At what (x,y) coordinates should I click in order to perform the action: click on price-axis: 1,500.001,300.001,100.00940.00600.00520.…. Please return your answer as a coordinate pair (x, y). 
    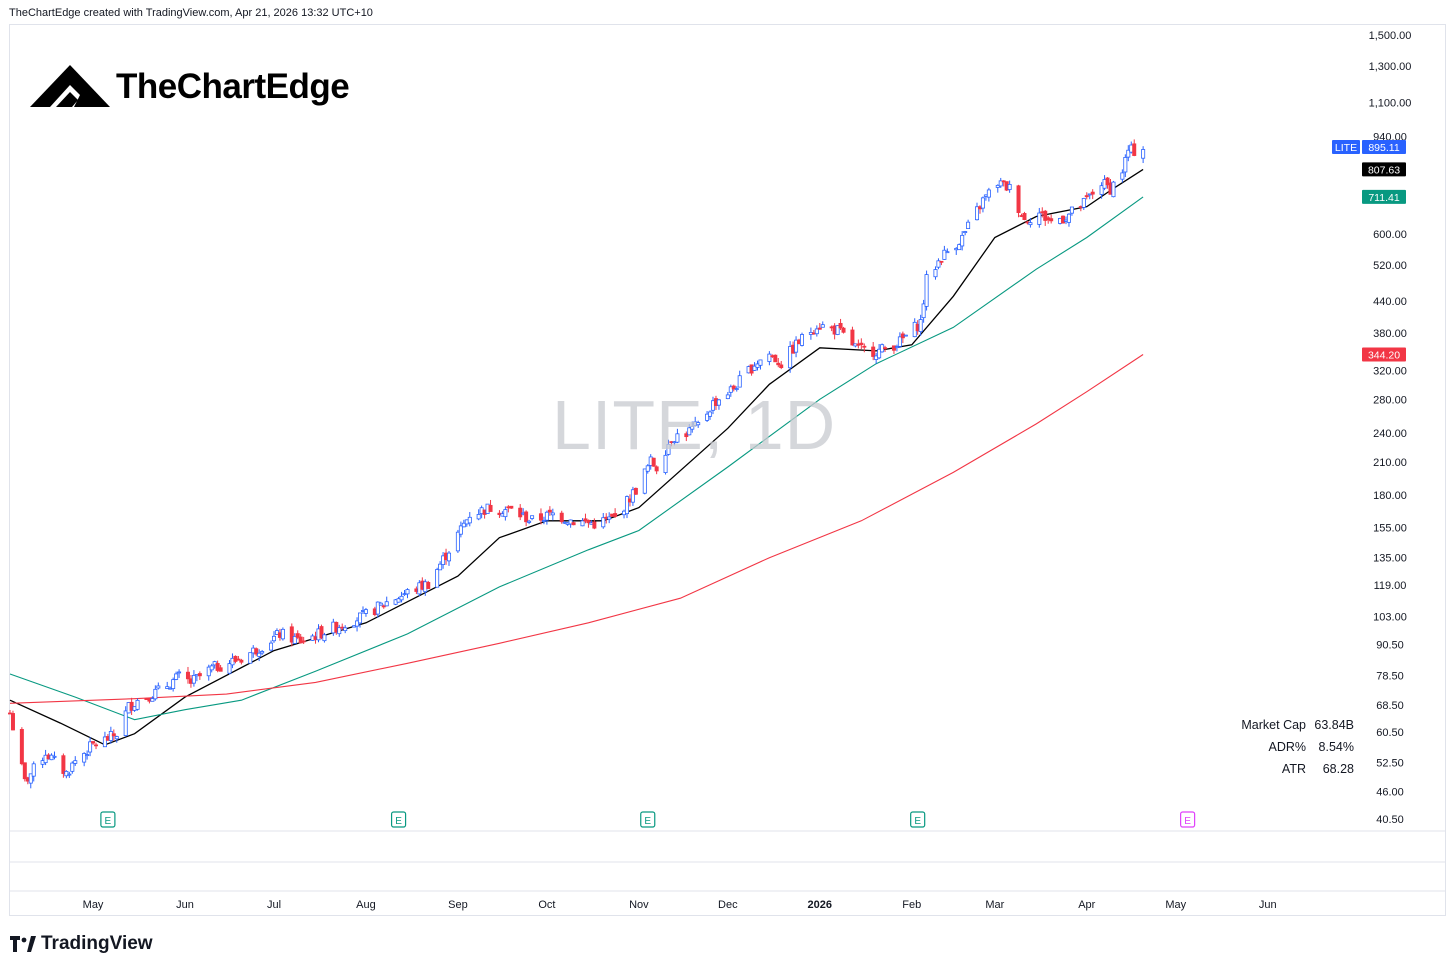
    Looking at the image, I should click on (1390, 428).